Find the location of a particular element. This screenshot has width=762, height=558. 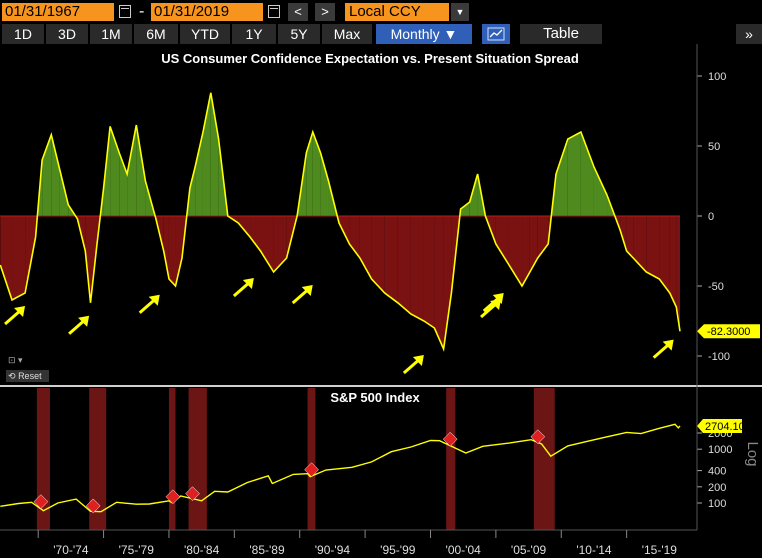

timeframe-1m: 1M is located at coordinates (111, 34).